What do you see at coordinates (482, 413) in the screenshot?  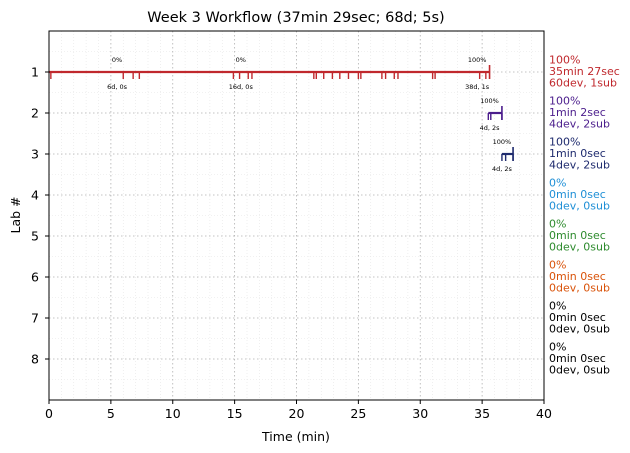 I see `x-tick-label: 35` at bounding box center [482, 413].